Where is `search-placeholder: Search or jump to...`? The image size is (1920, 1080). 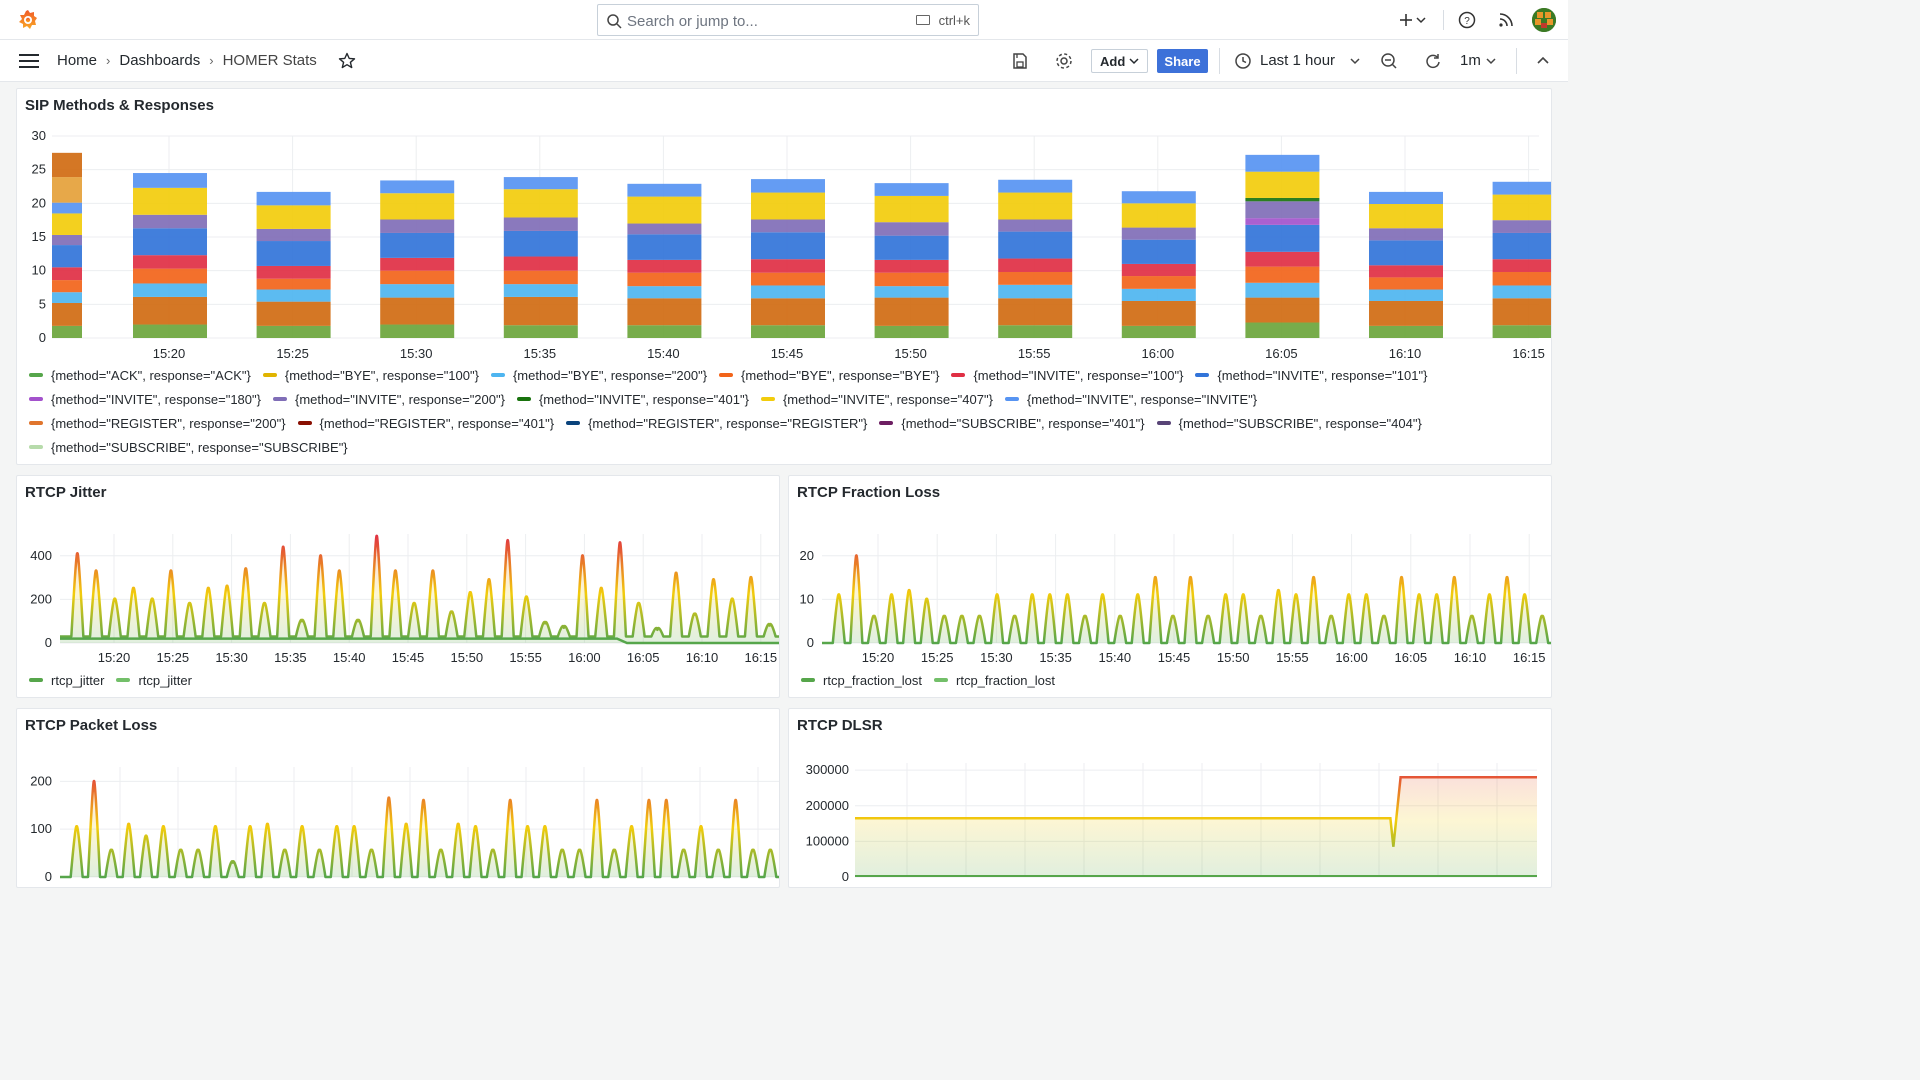 search-placeholder: Search or jump to... is located at coordinates (692, 21).